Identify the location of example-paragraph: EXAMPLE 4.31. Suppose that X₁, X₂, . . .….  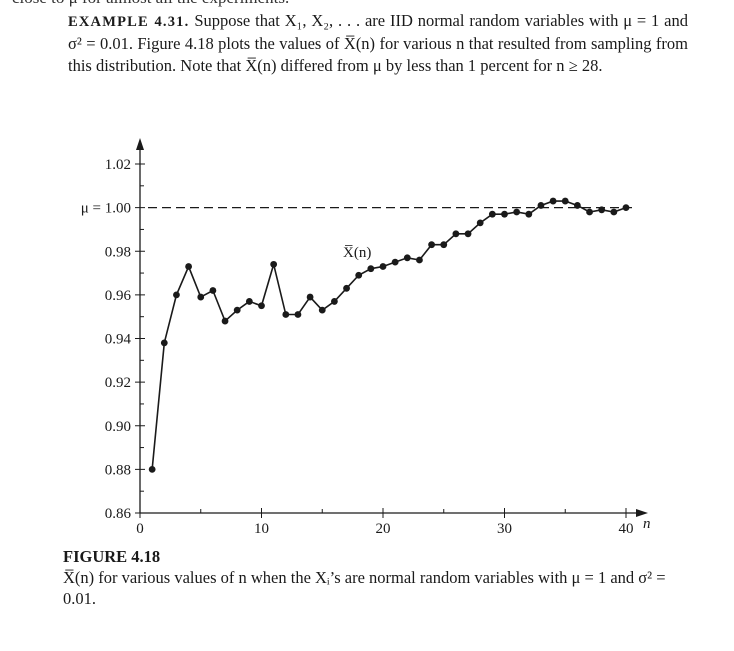
(378, 43).